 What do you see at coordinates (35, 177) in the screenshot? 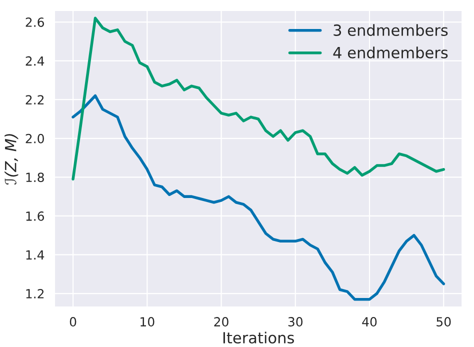
I see `y-tick-label: 1.8` at bounding box center [35, 177].